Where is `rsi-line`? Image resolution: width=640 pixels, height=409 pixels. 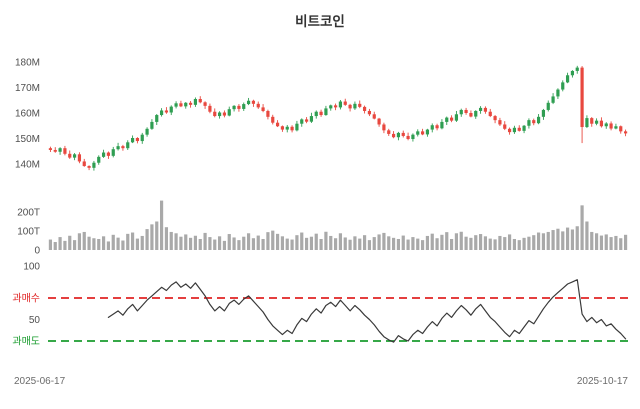
rsi-line is located at coordinates (367, 311).